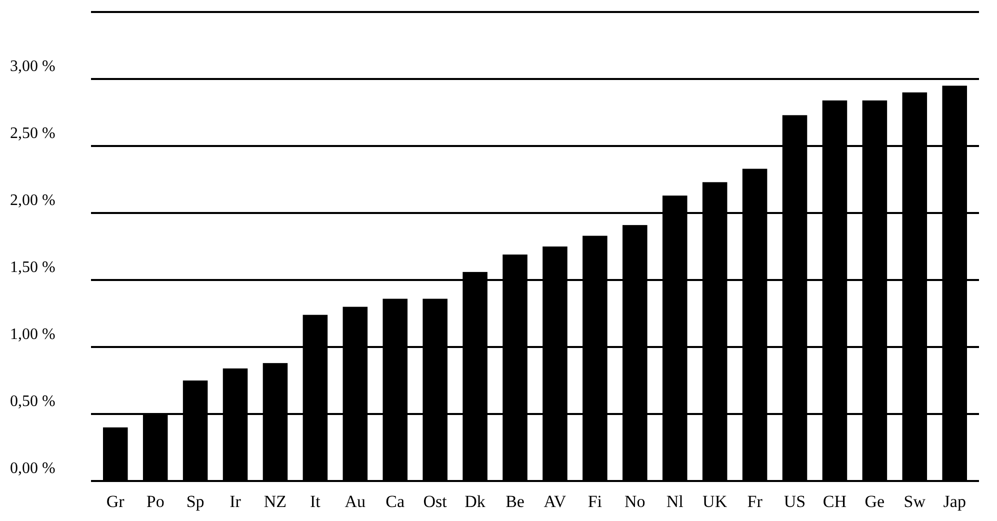 The height and width of the screenshot is (521, 997). I want to click on x-tick-label: No, so click(635, 501).